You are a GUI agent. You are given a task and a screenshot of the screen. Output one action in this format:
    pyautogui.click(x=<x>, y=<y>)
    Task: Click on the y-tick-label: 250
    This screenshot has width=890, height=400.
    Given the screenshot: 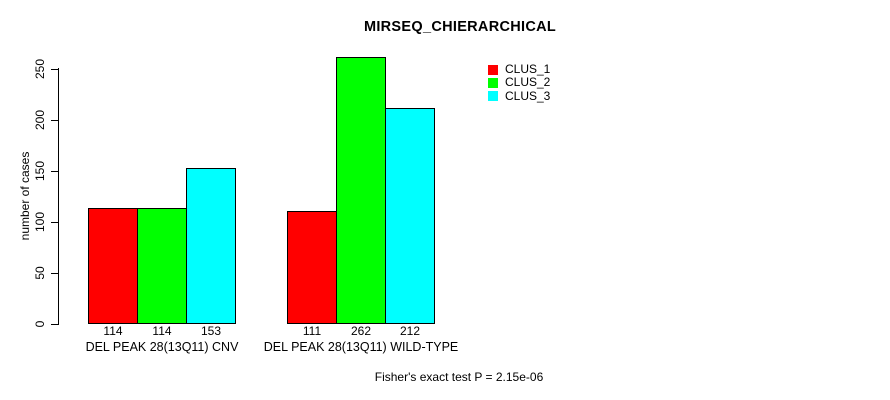 What is the action you would take?
    pyautogui.click(x=40, y=69)
    